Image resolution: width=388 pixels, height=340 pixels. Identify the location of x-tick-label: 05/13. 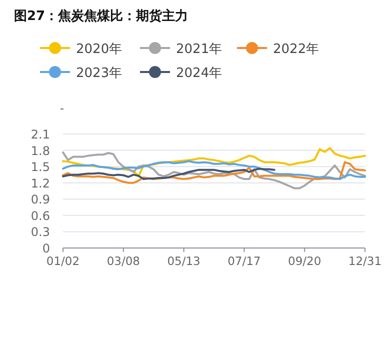
(183, 261).